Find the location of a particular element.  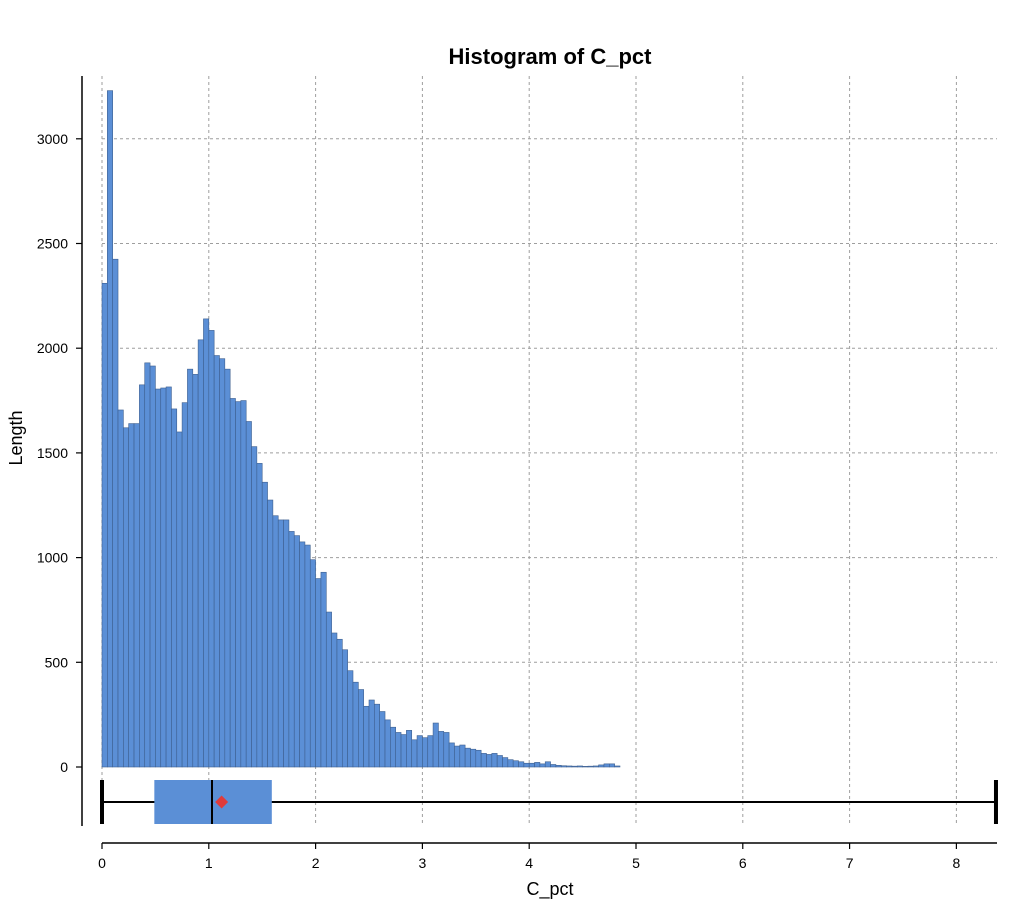

y-axis-label: Length is located at coordinates (16, 437).